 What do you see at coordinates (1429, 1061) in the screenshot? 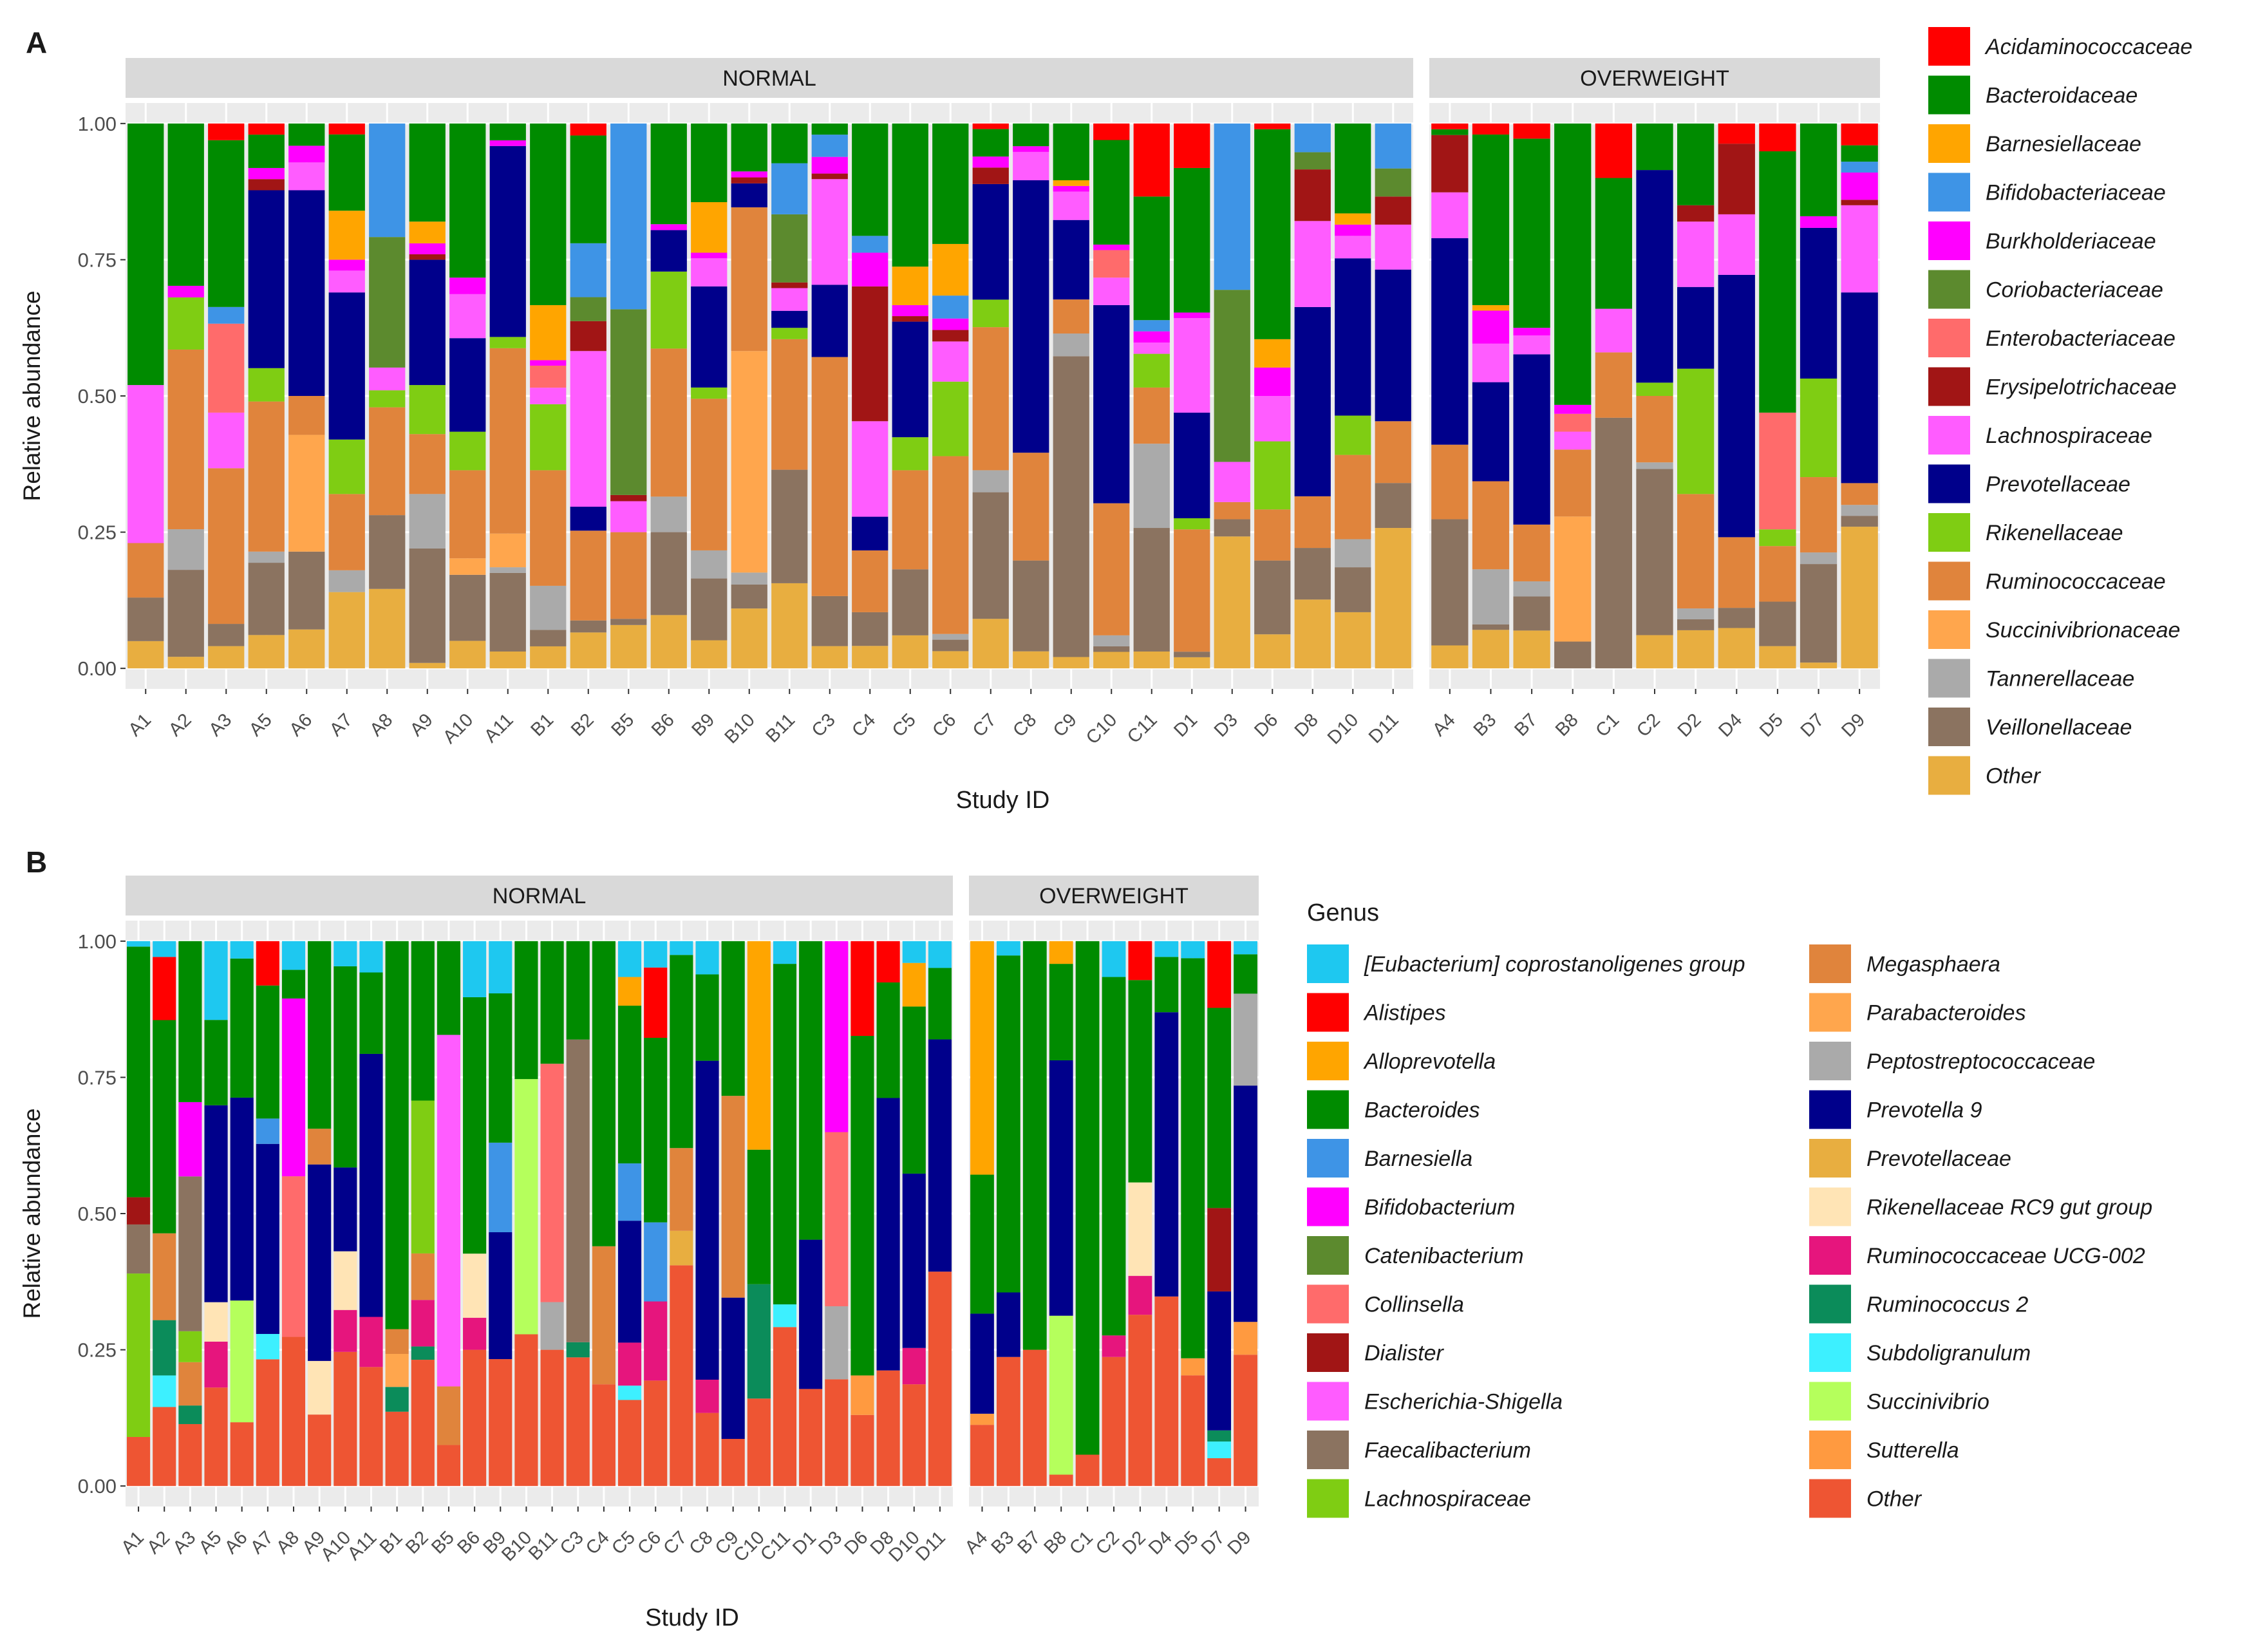
I see `legend-label: Alloprevotella` at bounding box center [1429, 1061].